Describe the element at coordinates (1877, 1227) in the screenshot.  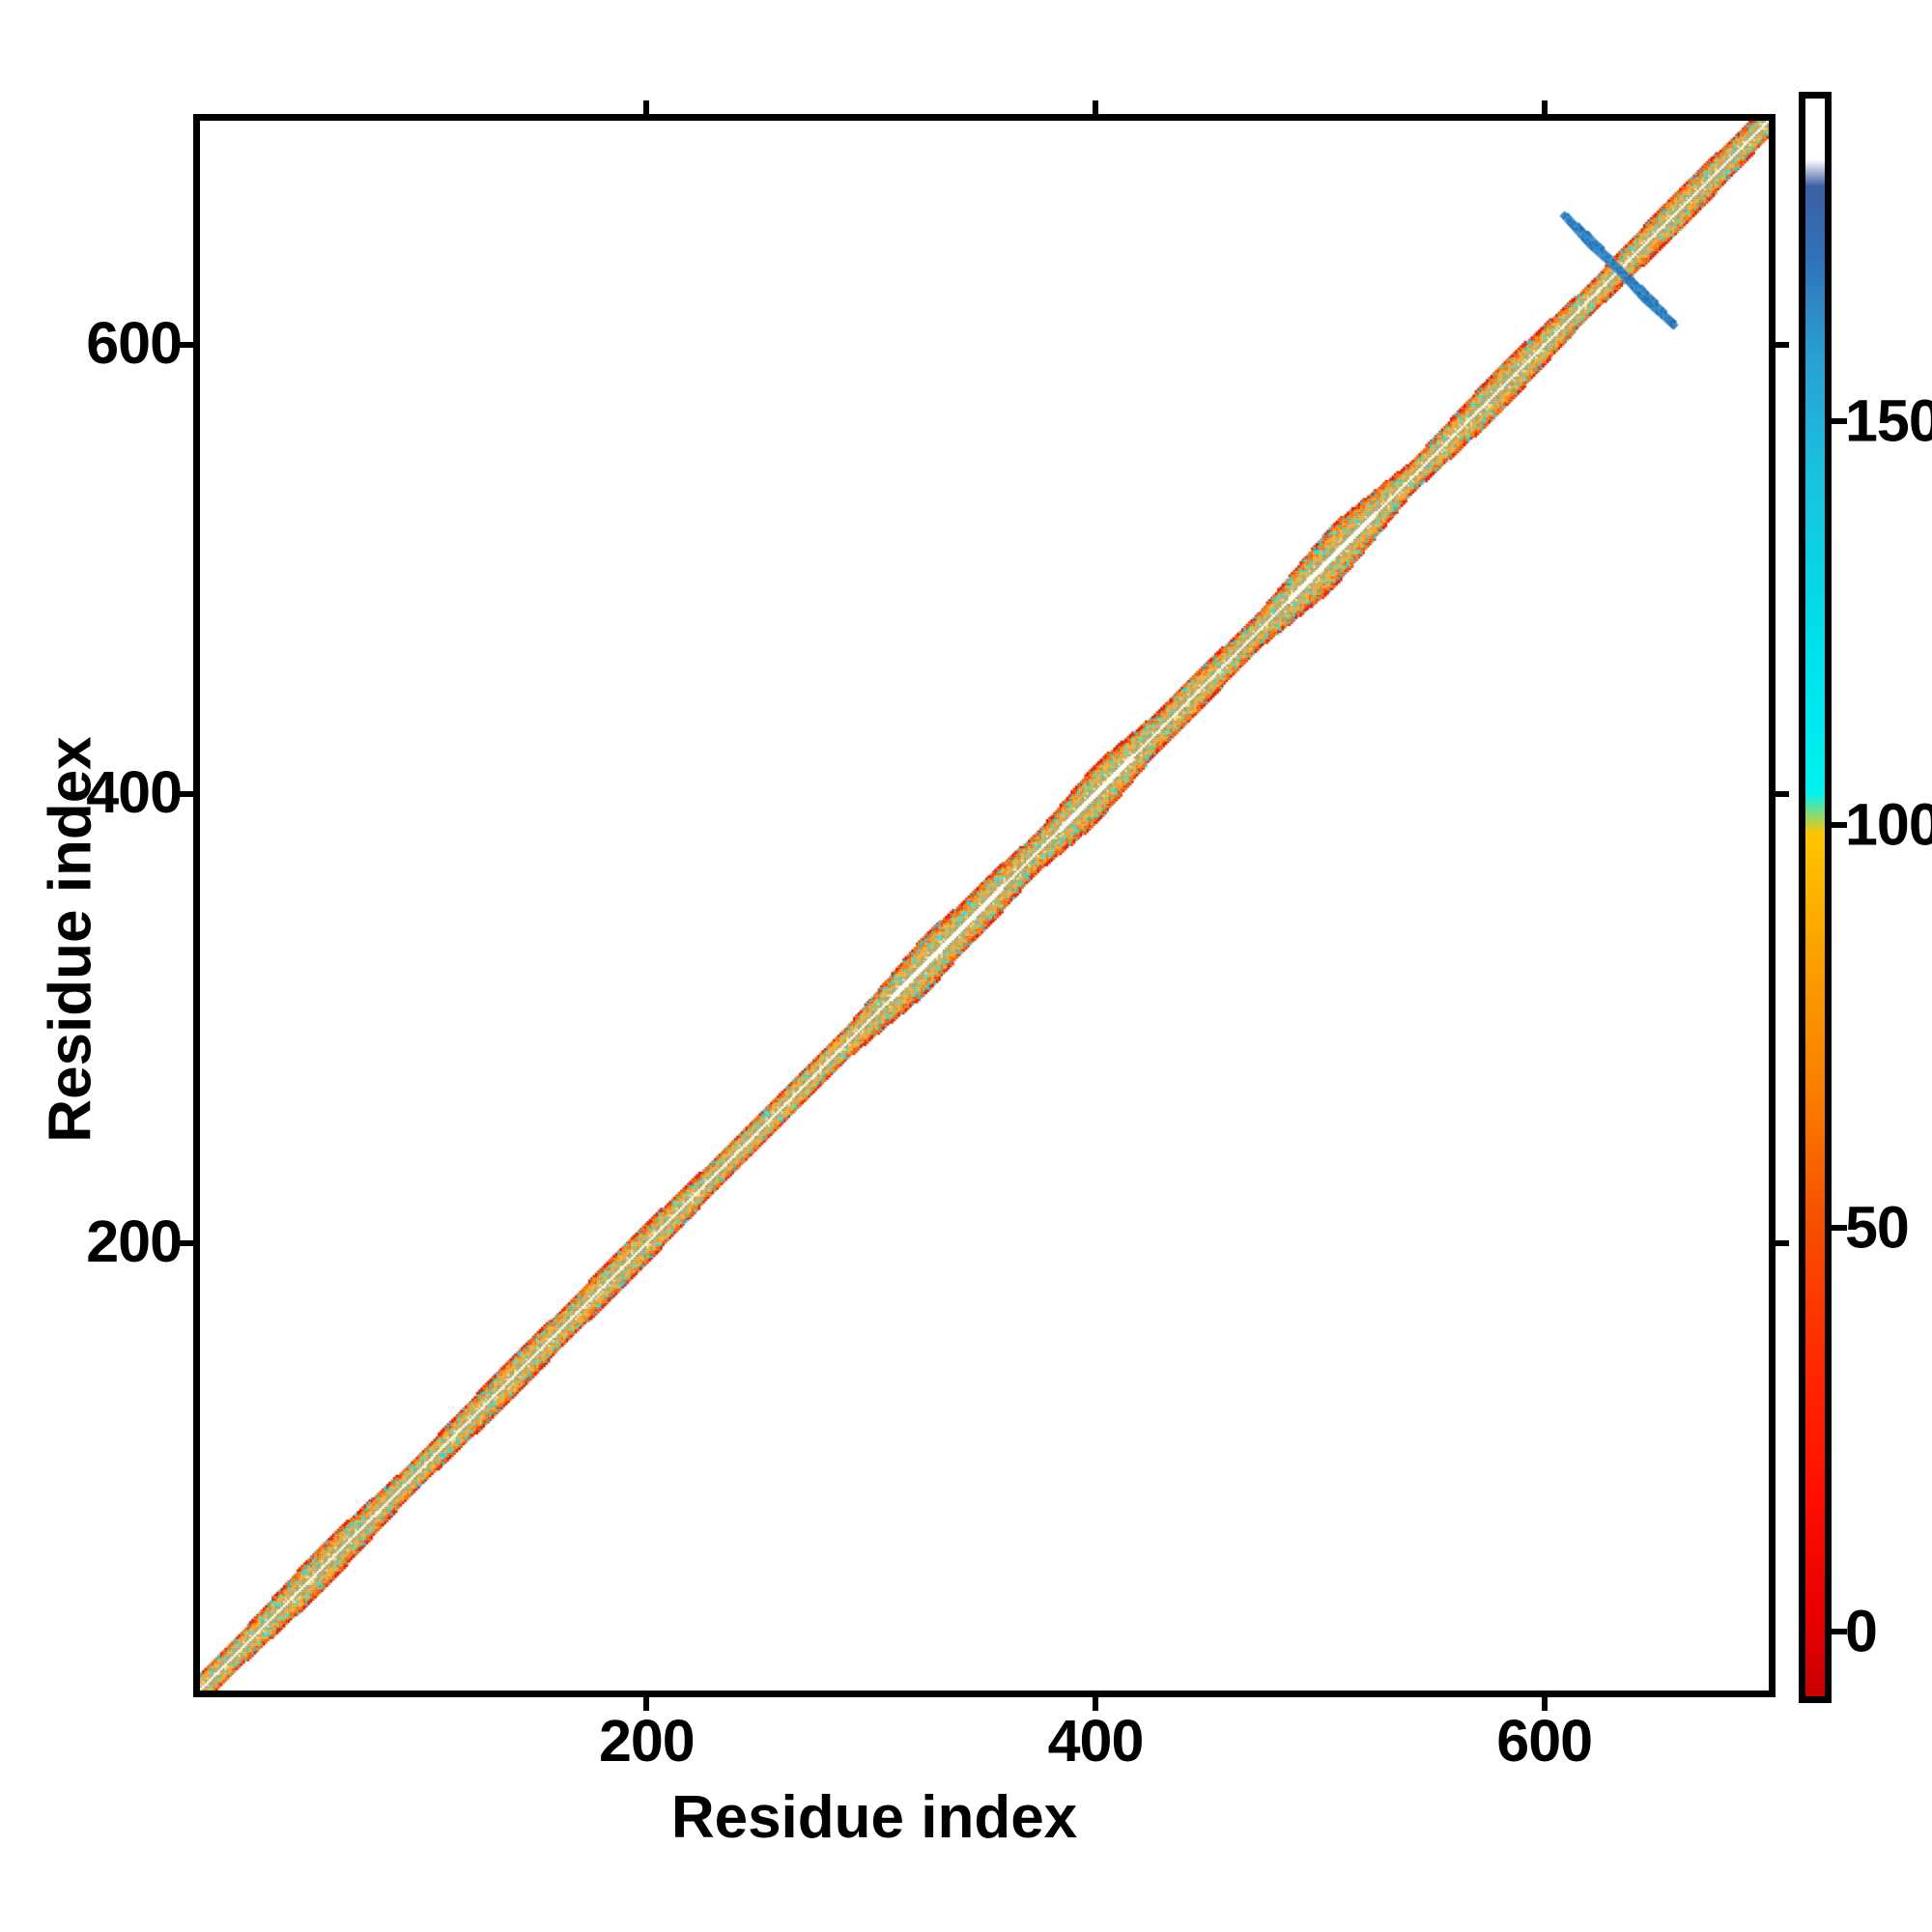
I see `colorbar-label-50: 50` at that location.